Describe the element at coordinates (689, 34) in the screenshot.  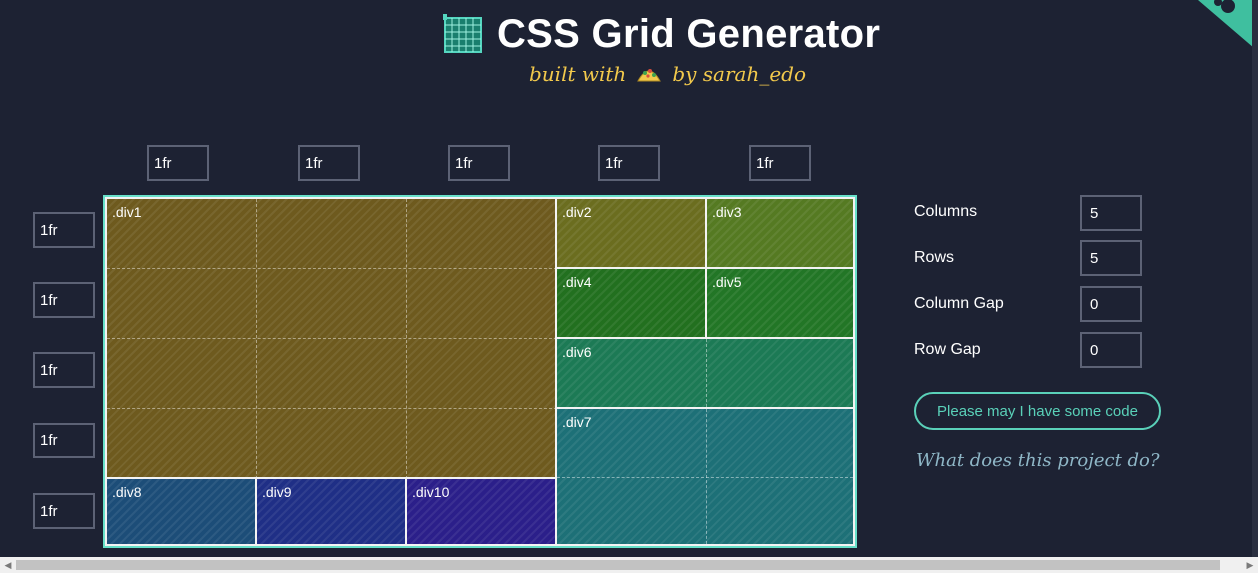
I see `page-title: CSS Grid Generator` at that location.